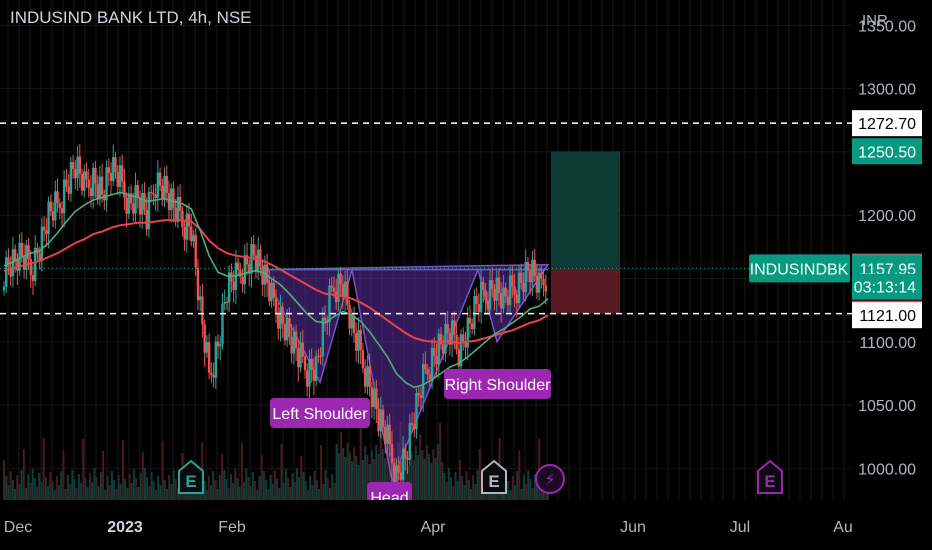 The height and width of the screenshot is (550, 932). Describe the element at coordinates (799, 268) in the screenshot. I see `symbol-tag: INDUSINDBK` at that location.